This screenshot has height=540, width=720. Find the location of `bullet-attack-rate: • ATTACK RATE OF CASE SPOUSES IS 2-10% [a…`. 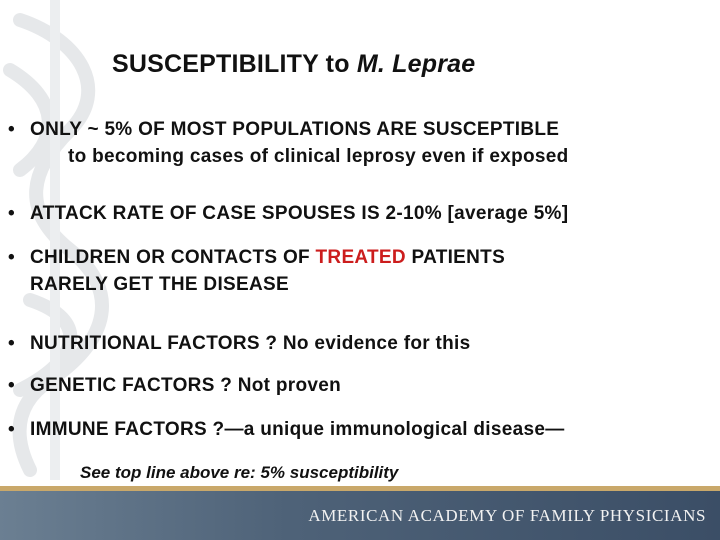

bullet-attack-rate: • ATTACK RATE OF CASE SPOUSES IS 2-10% [a… is located at coordinates (288, 213).